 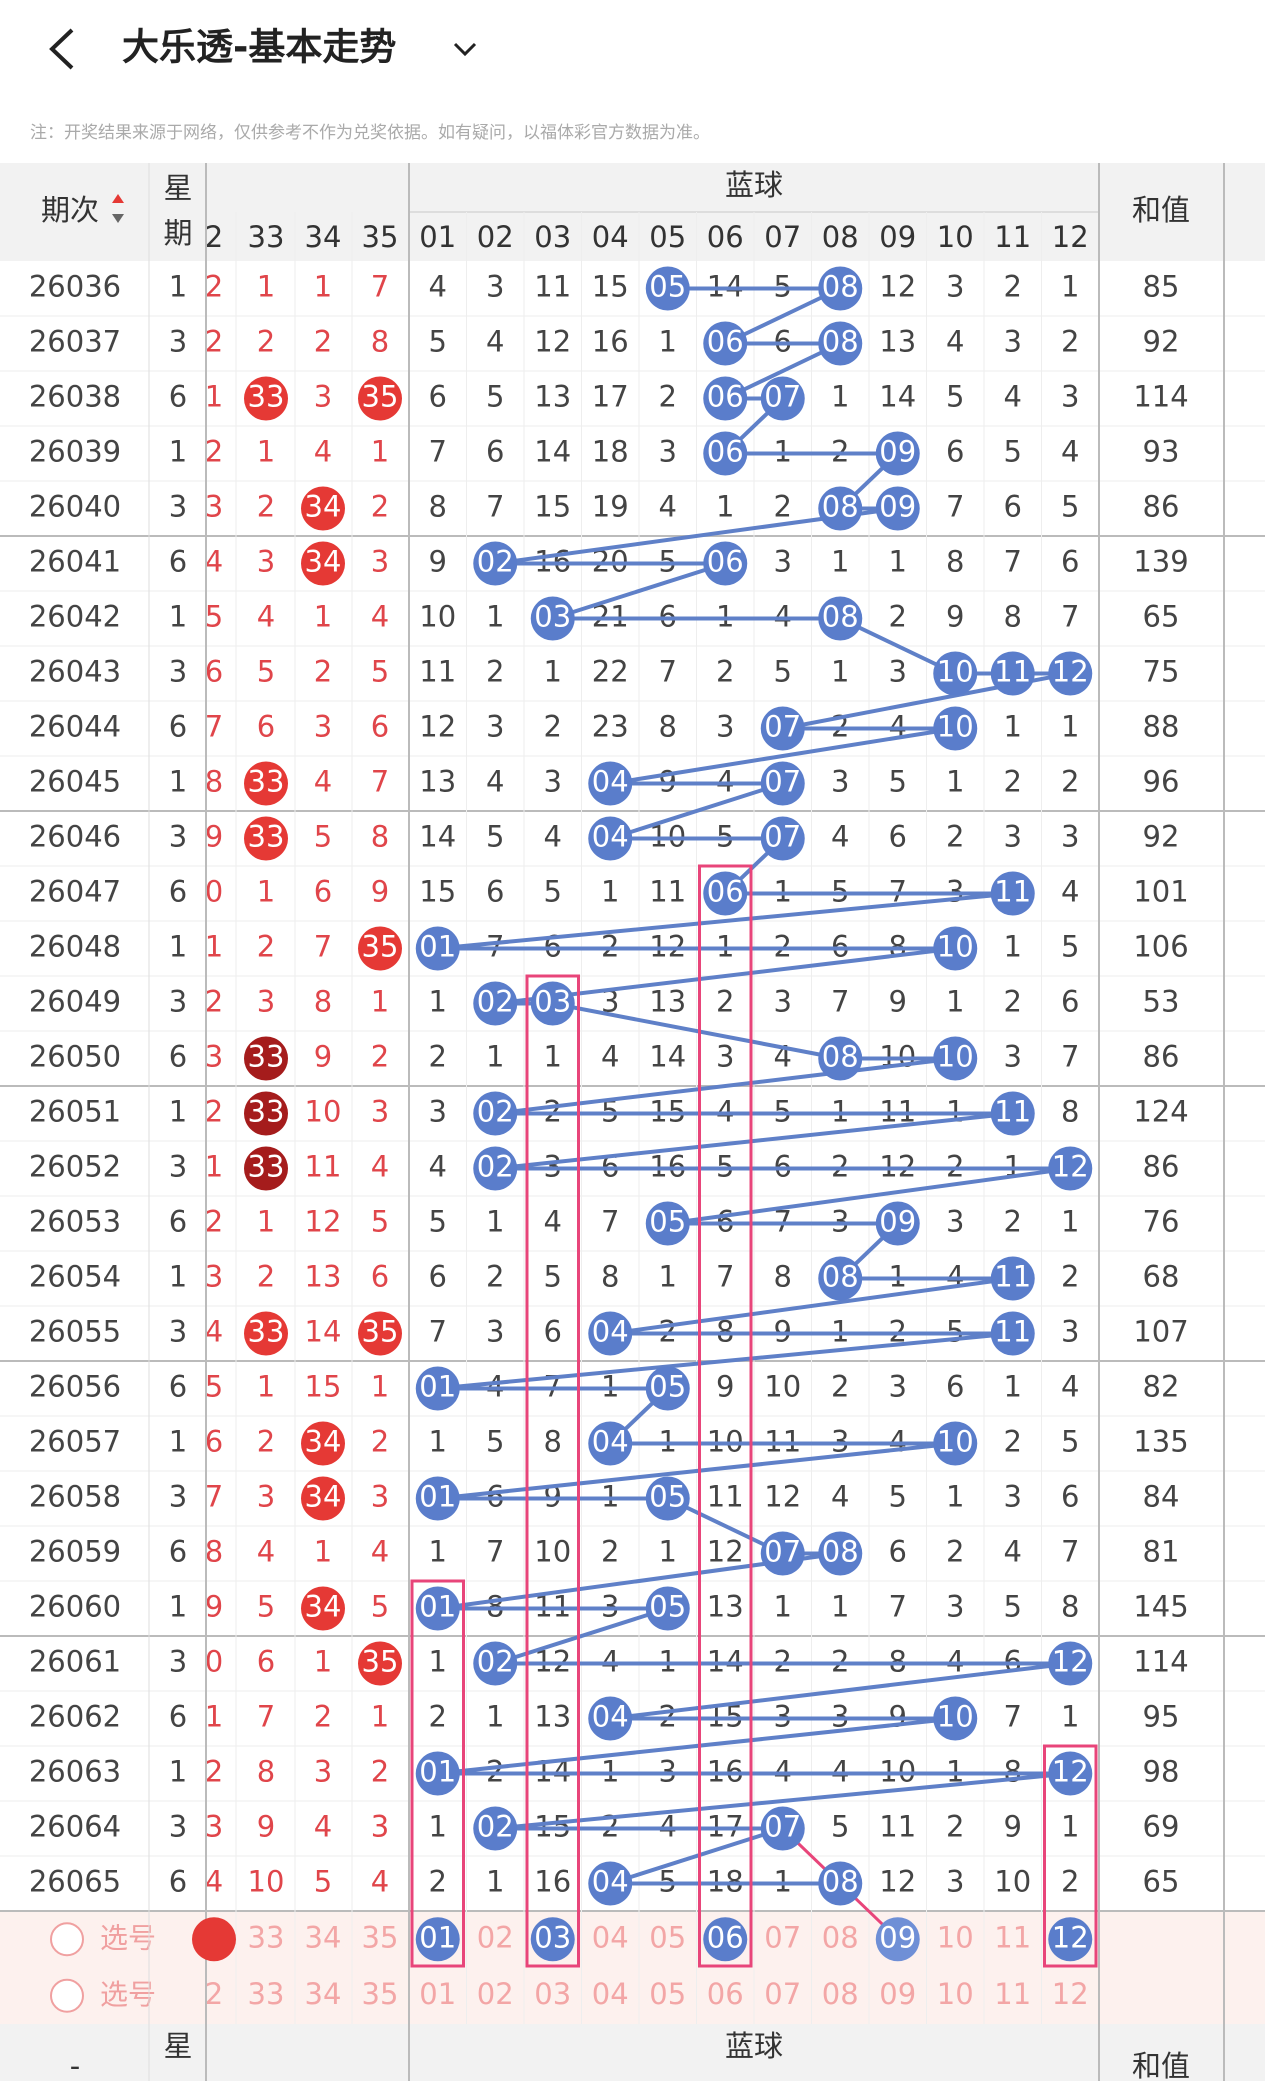 What do you see at coordinates (1160, 1332) in the screenshot?
I see `cell: 107` at bounding box center [1160, 1332].